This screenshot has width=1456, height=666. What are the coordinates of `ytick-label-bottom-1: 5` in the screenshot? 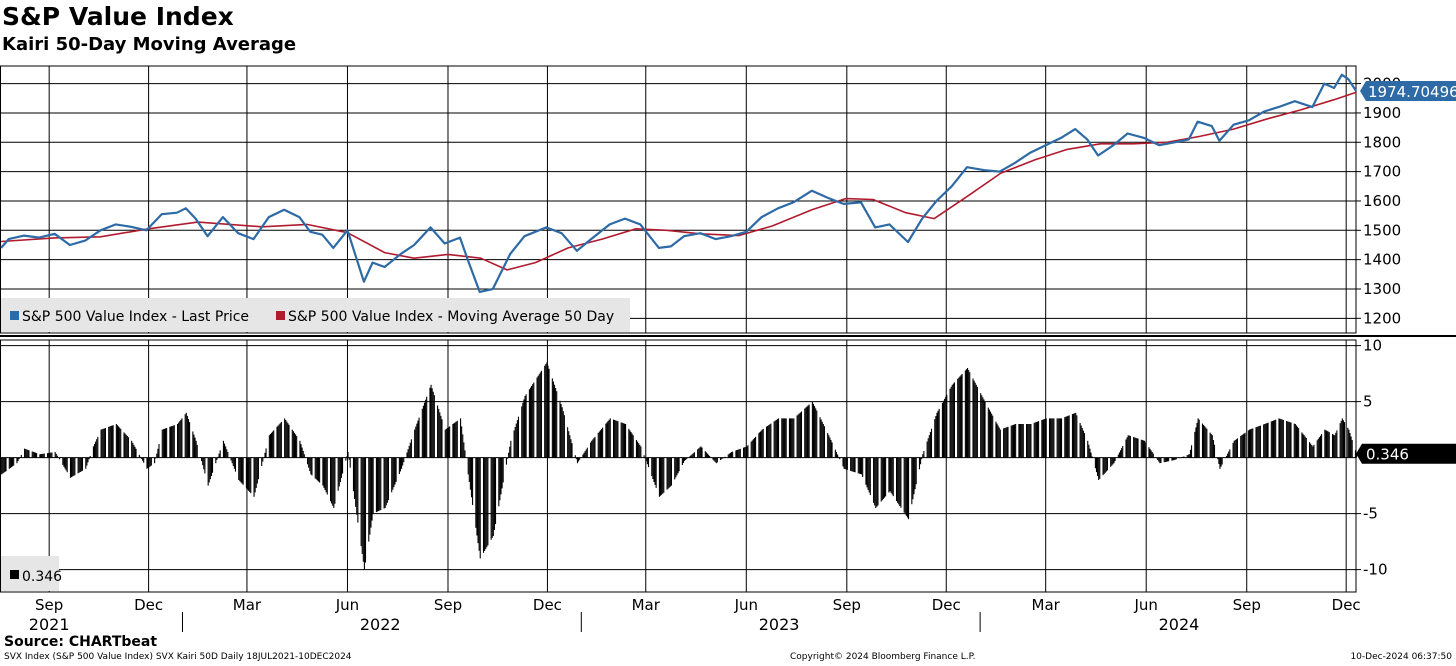 It's located at (1368, 402).